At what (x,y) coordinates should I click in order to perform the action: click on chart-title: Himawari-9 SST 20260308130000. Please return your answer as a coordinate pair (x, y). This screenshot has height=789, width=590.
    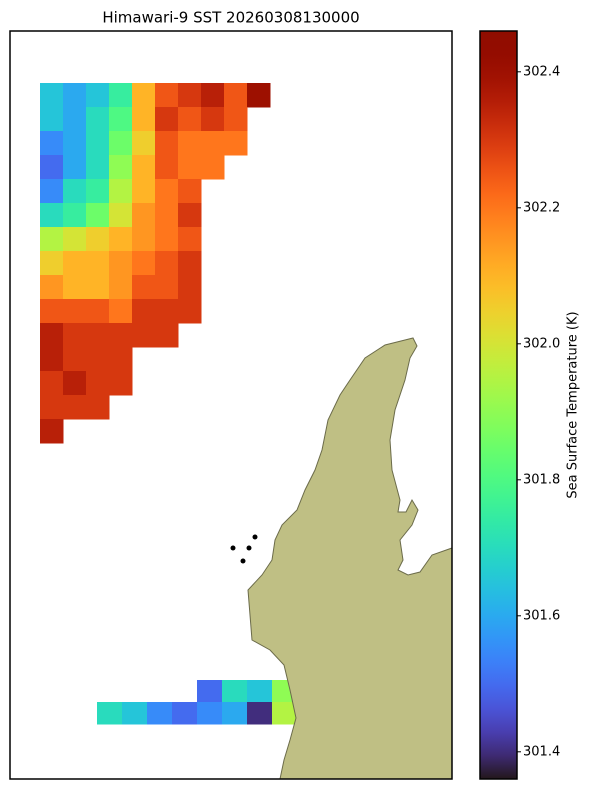
    Looking at the image, I should click on (230, 18).